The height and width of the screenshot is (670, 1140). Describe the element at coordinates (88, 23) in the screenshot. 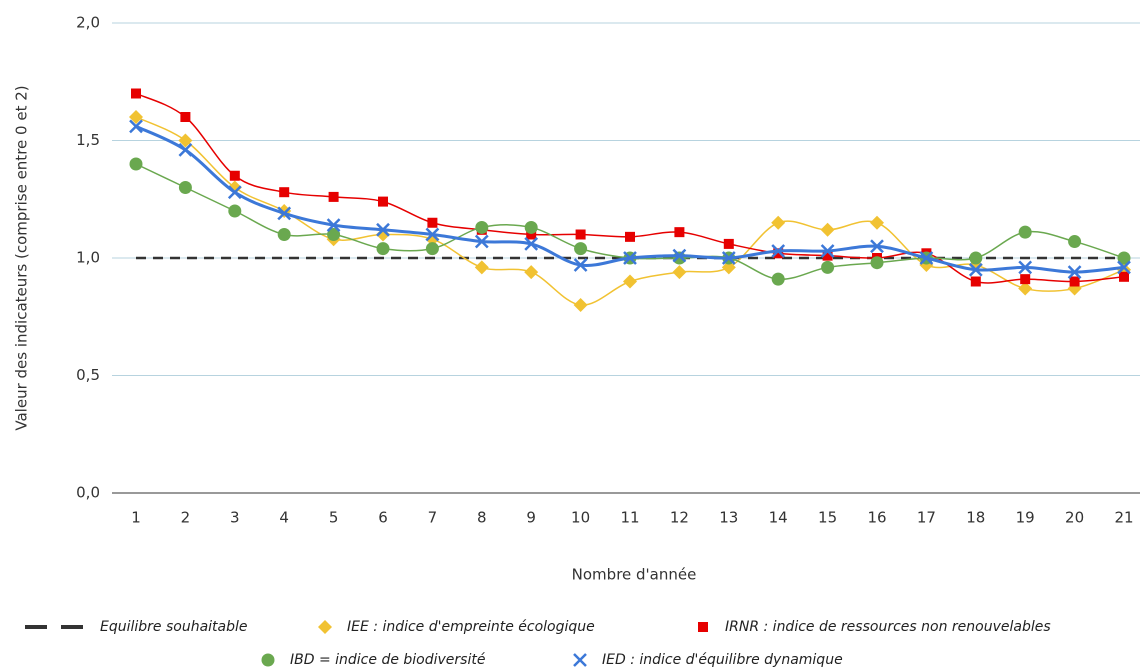

I see `y-tick-label: 2,0` at that location.